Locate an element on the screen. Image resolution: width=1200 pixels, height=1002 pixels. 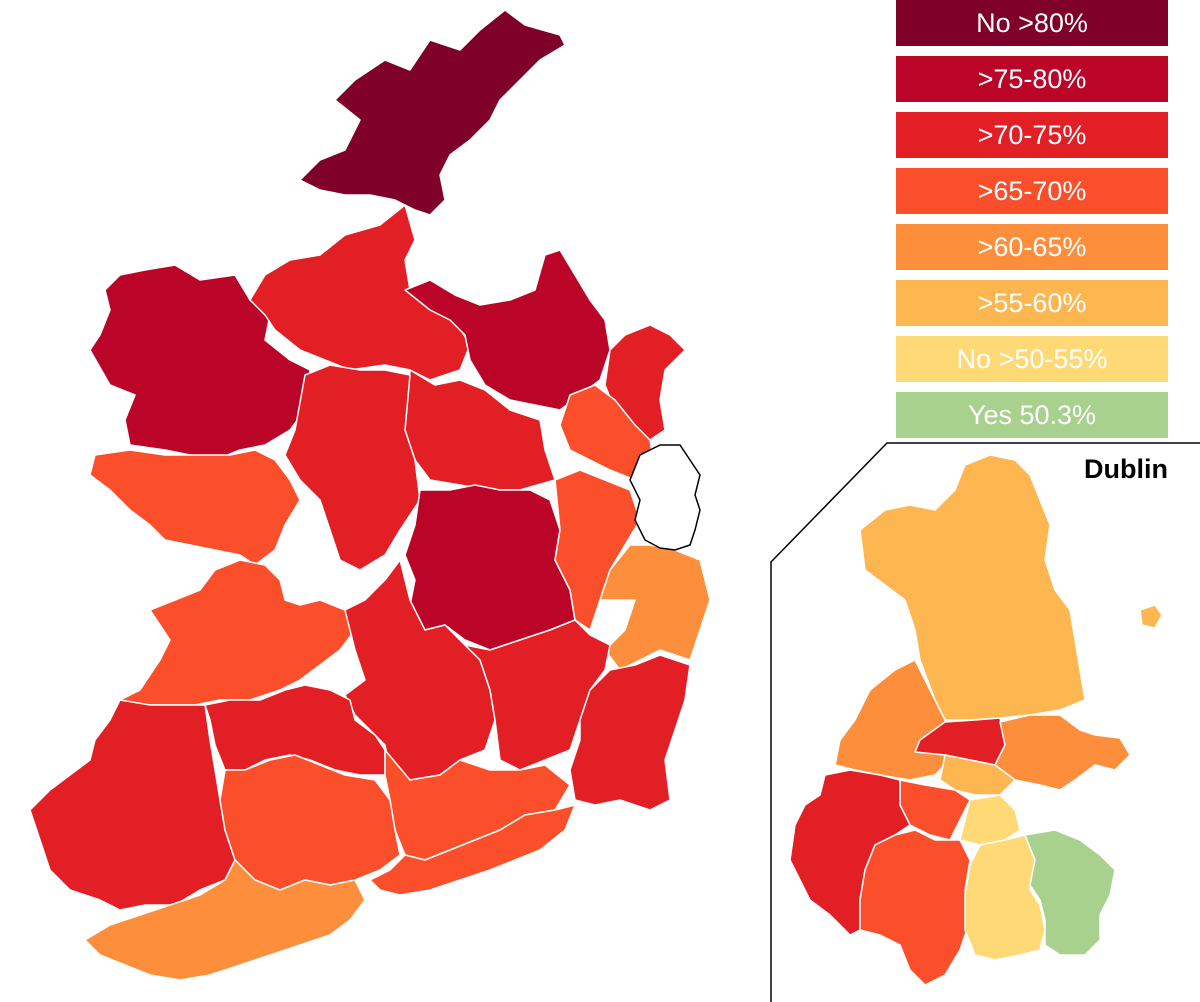
legend-item: Yes 50.3% is located at coordinates (1032, 415).